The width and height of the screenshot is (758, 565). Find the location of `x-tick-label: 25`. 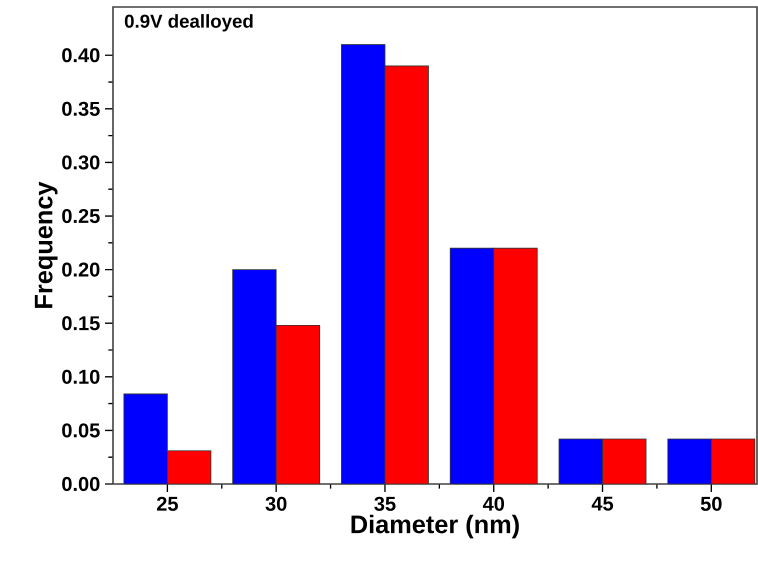

x-tick-label: 25 is located at coordinates (167, 503).